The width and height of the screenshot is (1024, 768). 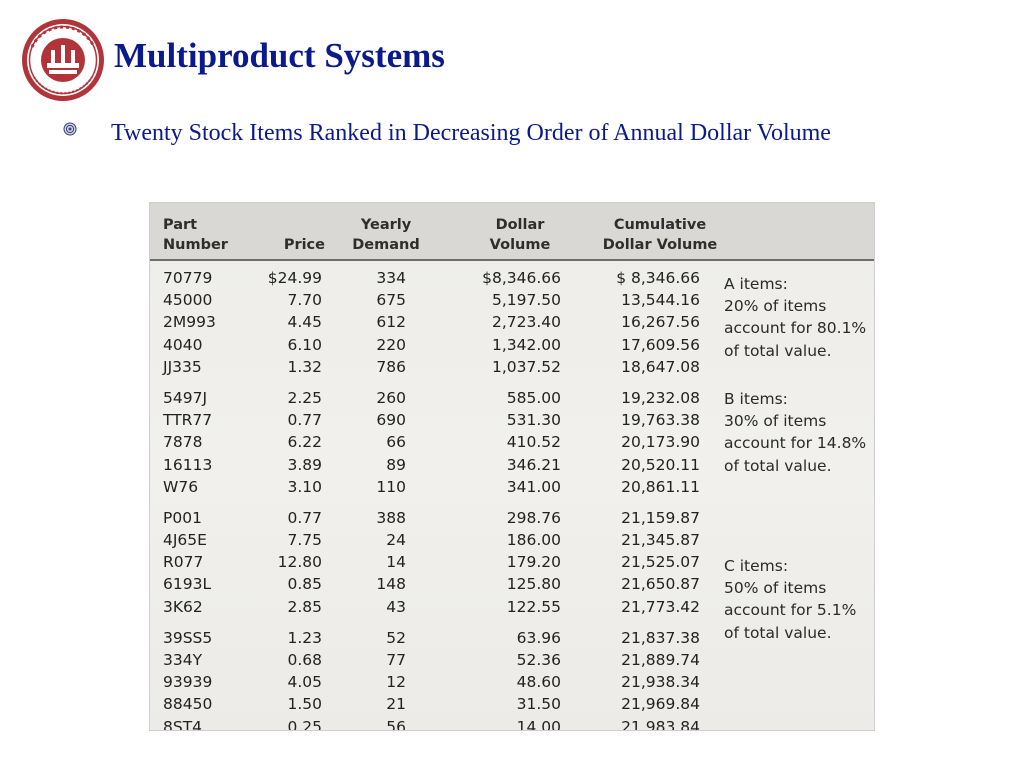 I want to click on table-row: 6193L 0.85 148 125.80 21,650.87, so click(x=512, y=584).